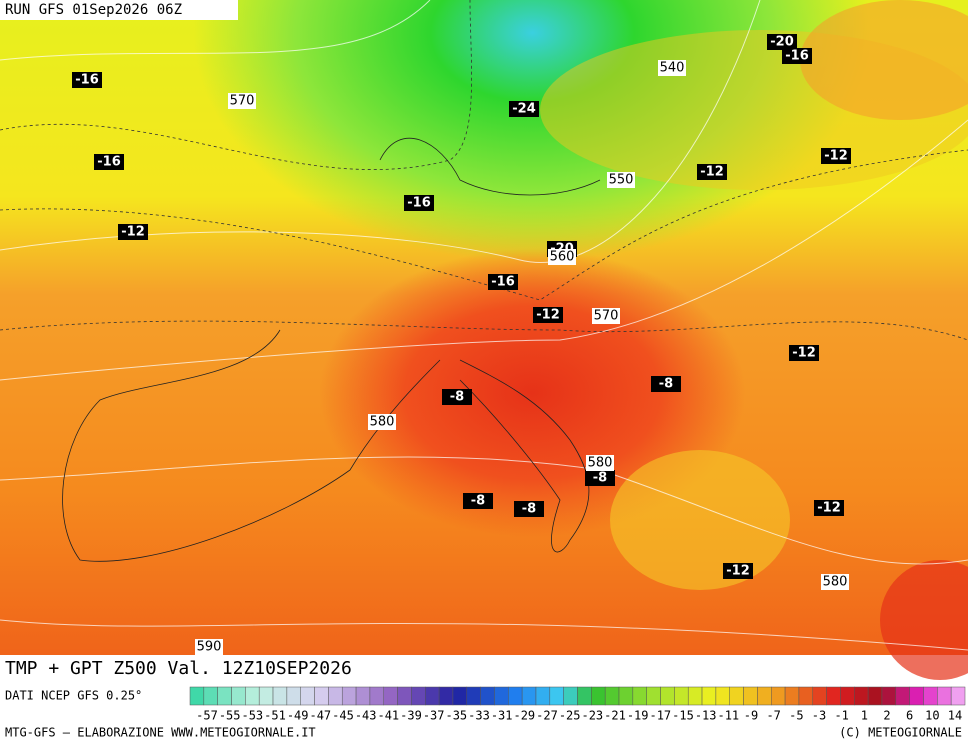  I want to click on scale-label: -9, so click(751, 716).